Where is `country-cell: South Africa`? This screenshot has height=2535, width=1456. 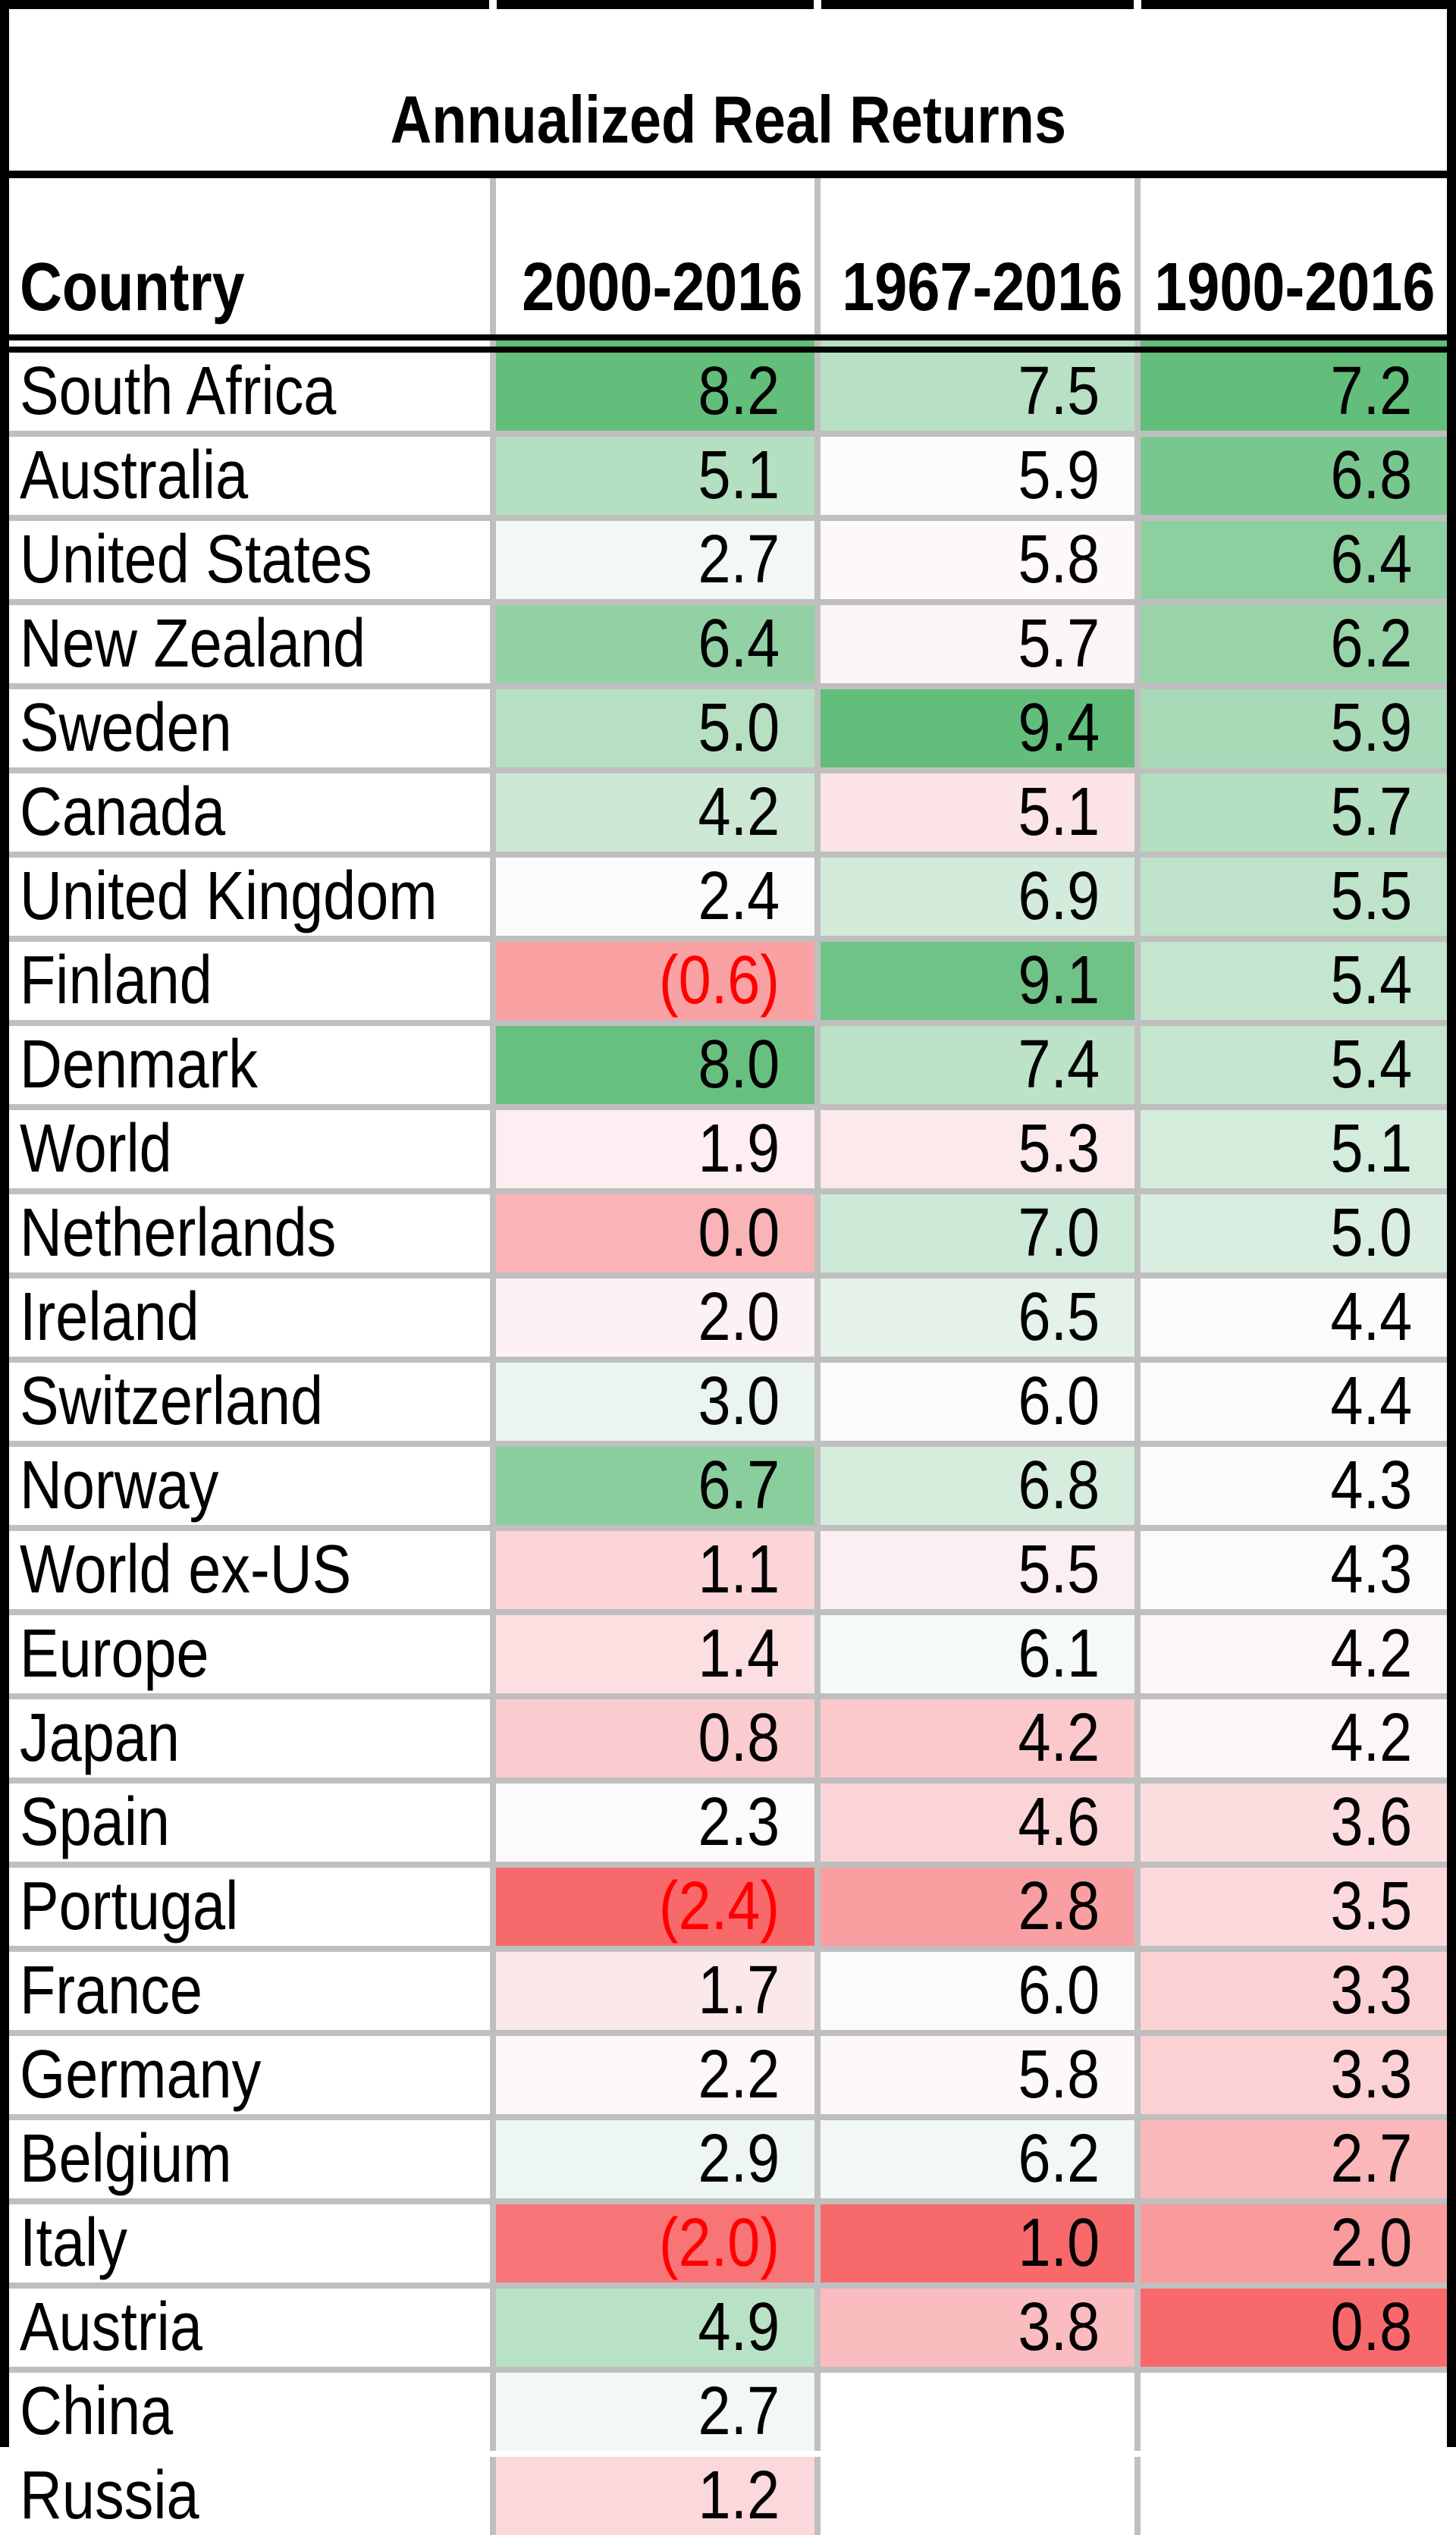
country-cell: South Africa is located at coordinates (249, 392).